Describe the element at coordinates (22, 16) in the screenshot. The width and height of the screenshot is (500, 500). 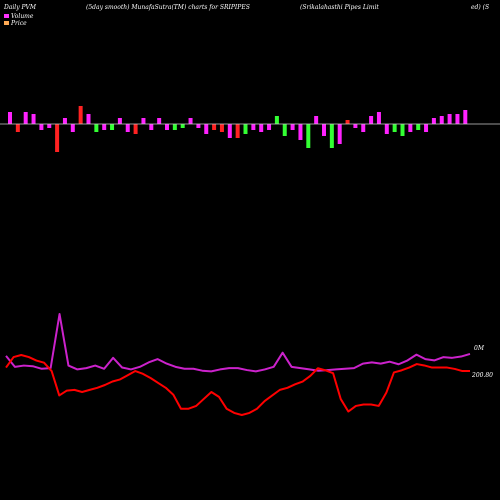
I see `volume-legend-label: Volume` at that location.